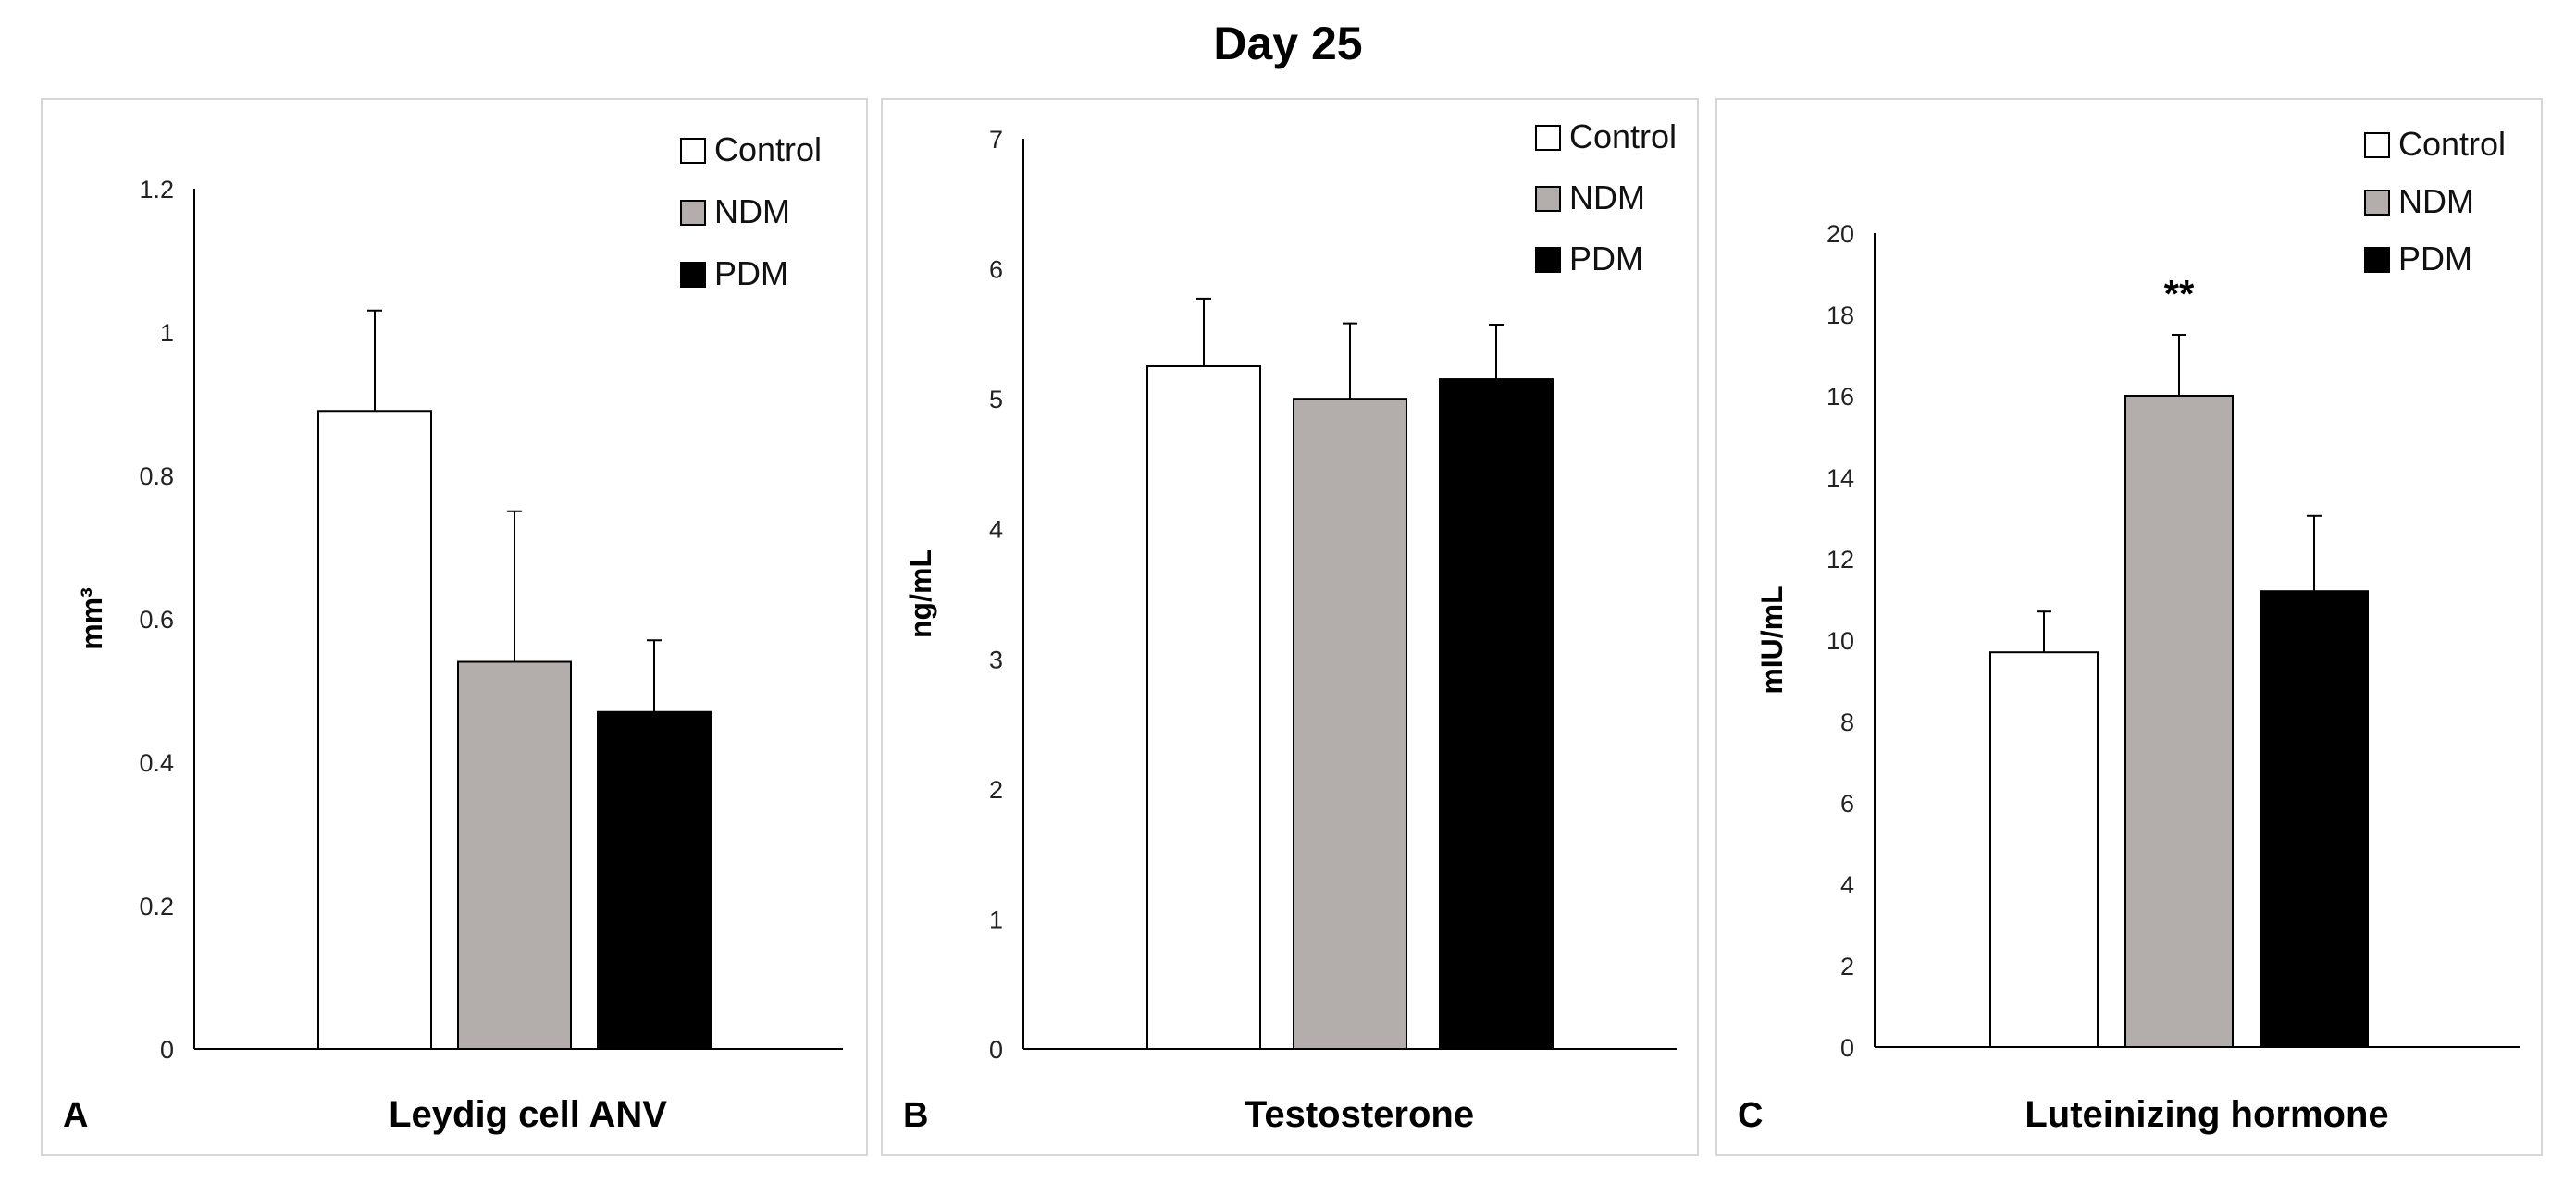 The width and height of the screenshot is (2576, 1183). Describe the element at coordinates (1359, 1114) in the screenshot. I see `chart-title: Testosterone` at that location.